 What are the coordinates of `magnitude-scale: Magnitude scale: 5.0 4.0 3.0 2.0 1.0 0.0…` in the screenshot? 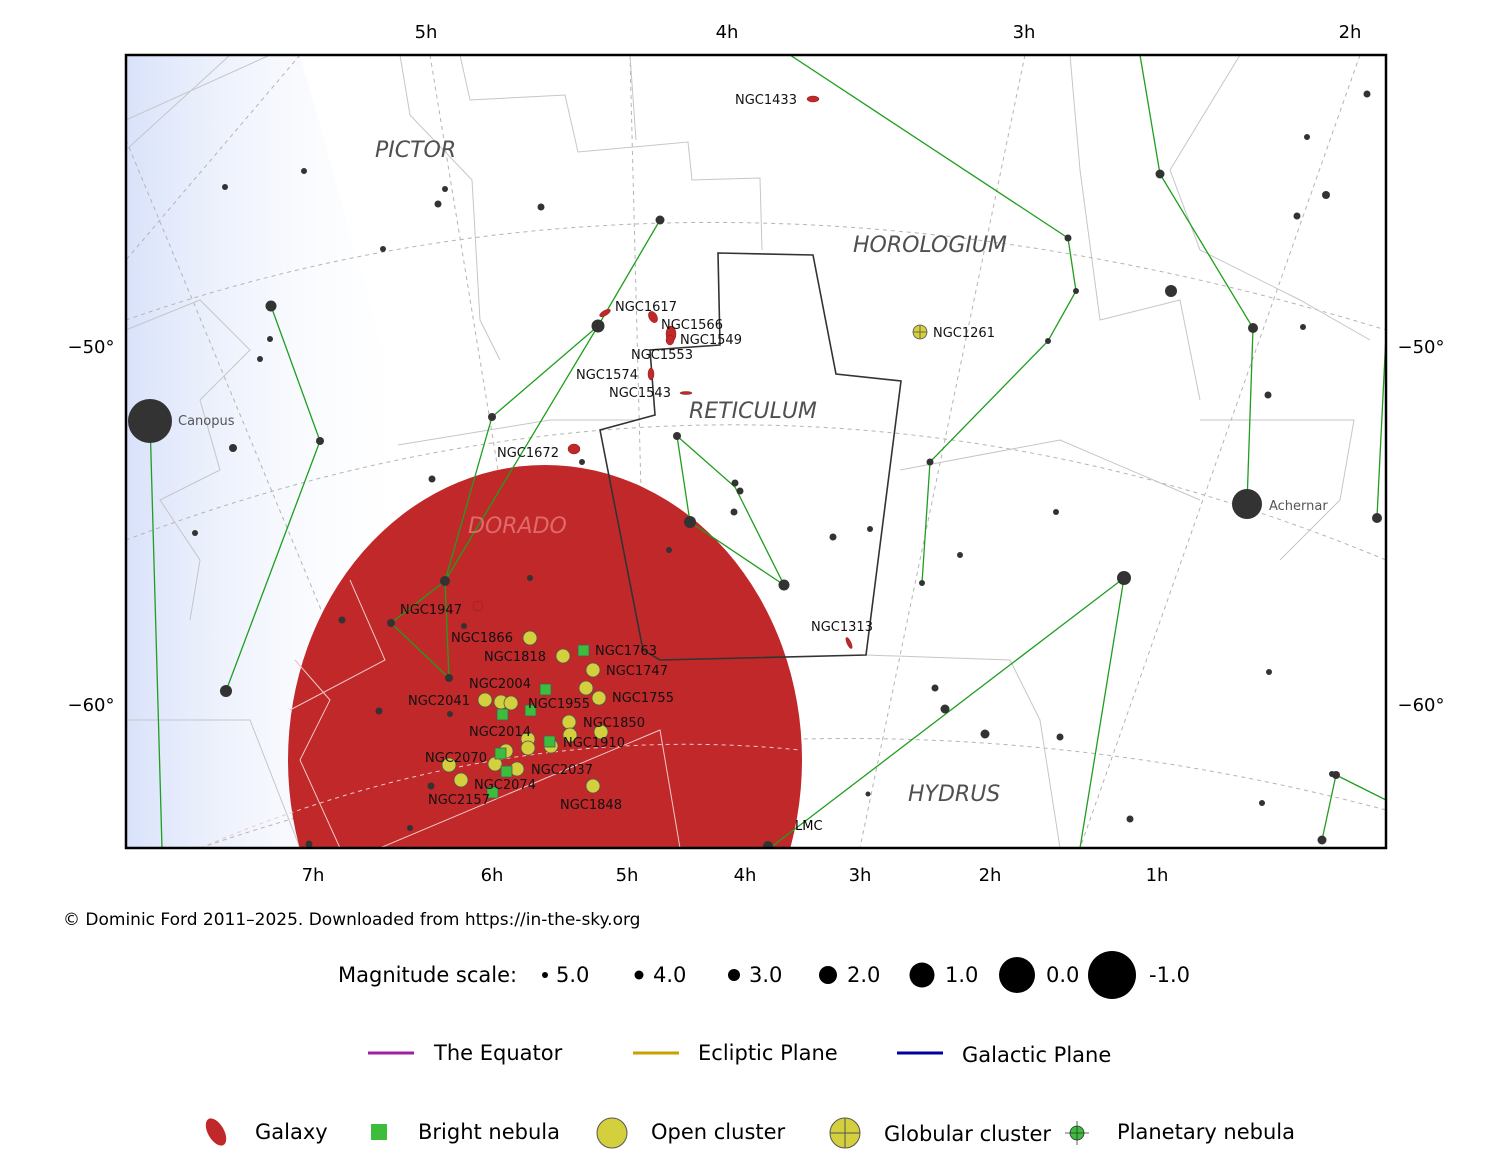 It's located at (764, 975).